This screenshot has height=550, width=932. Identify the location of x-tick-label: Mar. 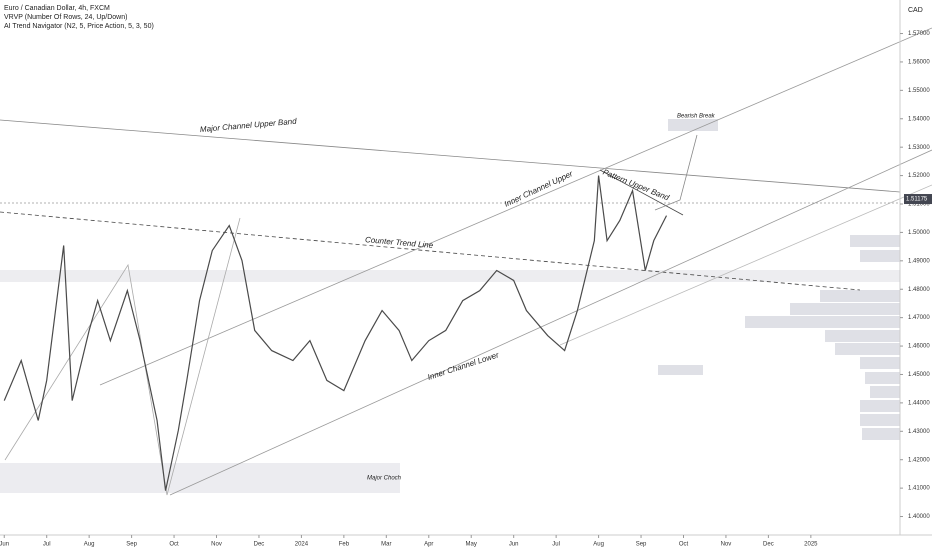
(386, 545).